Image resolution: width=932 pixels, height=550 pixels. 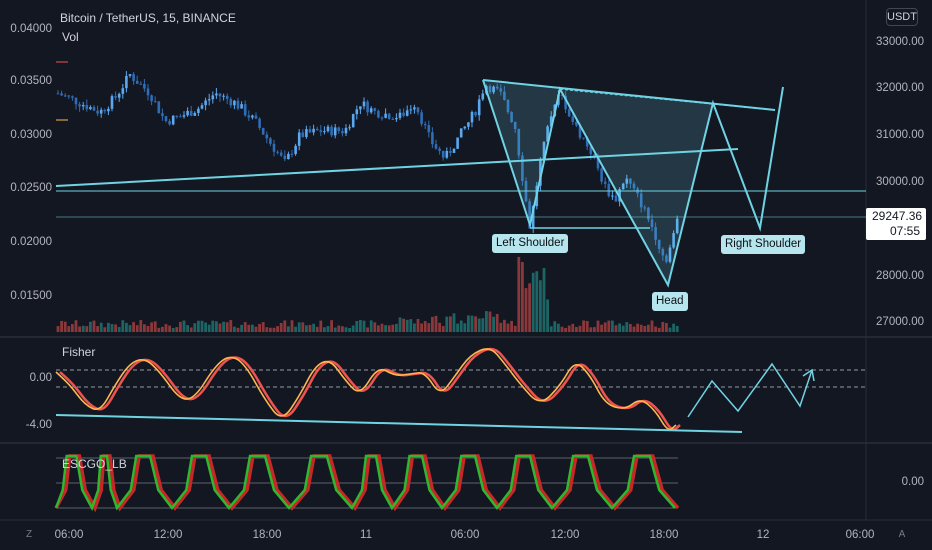 What do you see at coordinates (902, 17) in the screenshot?
I see `currency-badge: USDT` at bounding box center [902, 17].